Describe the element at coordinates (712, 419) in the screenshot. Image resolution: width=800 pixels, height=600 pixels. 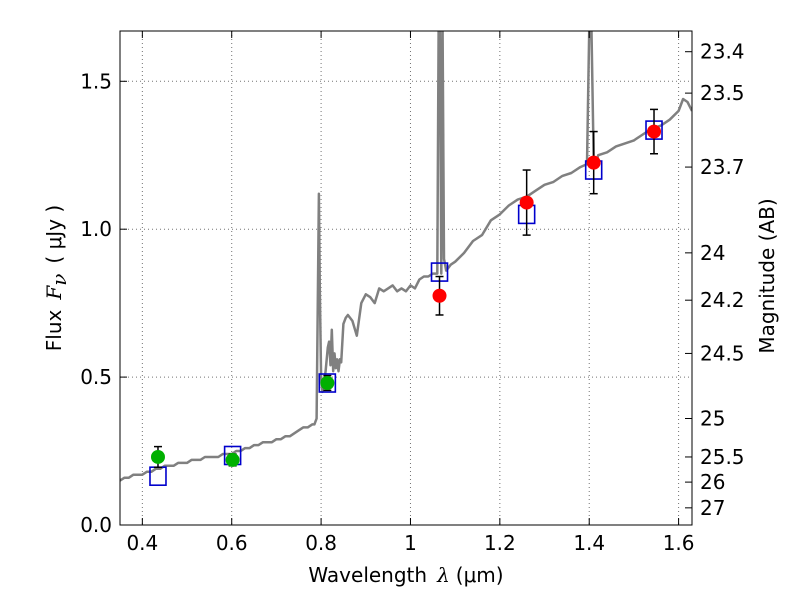
I see `mag-tick-label: 25` at that location.